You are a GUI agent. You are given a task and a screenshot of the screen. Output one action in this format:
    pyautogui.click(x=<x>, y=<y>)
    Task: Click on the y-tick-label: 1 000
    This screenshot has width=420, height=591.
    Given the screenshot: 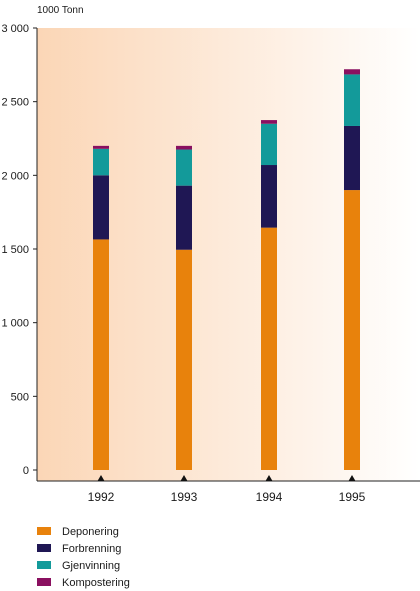 What is the action you would take?
    pyautogui.click(x=15, y=324)
    